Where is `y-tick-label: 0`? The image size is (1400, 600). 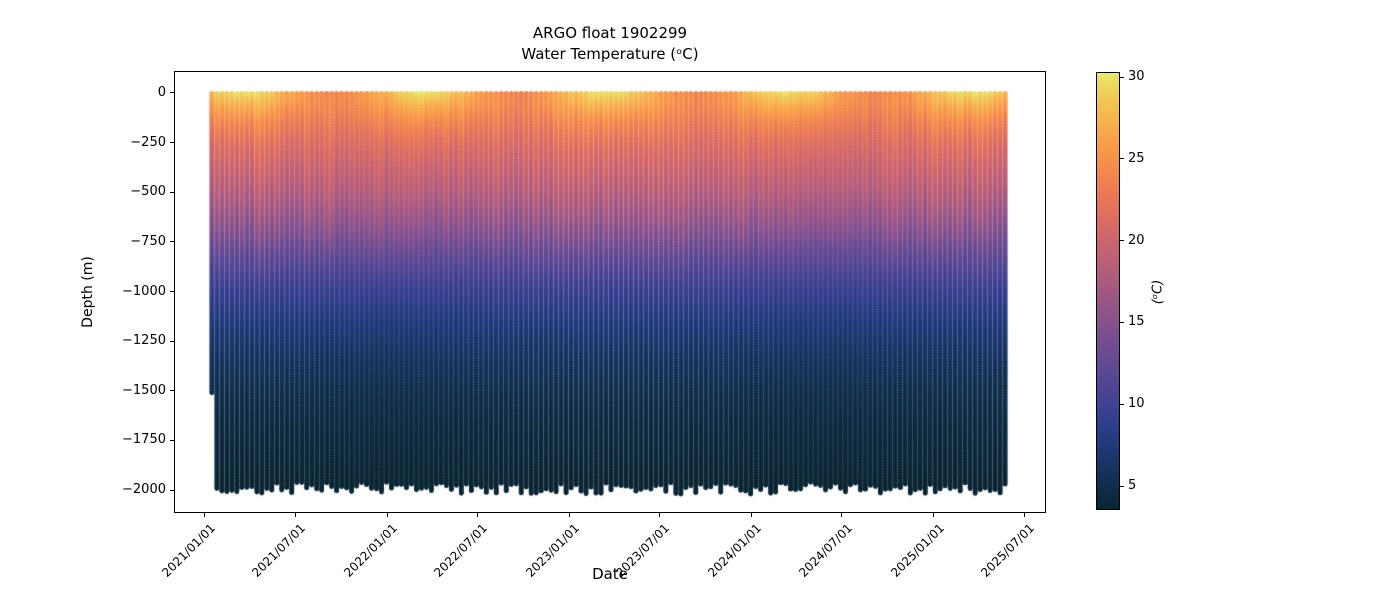
y-tick-label: 0 is located at coordinates (161, 92).